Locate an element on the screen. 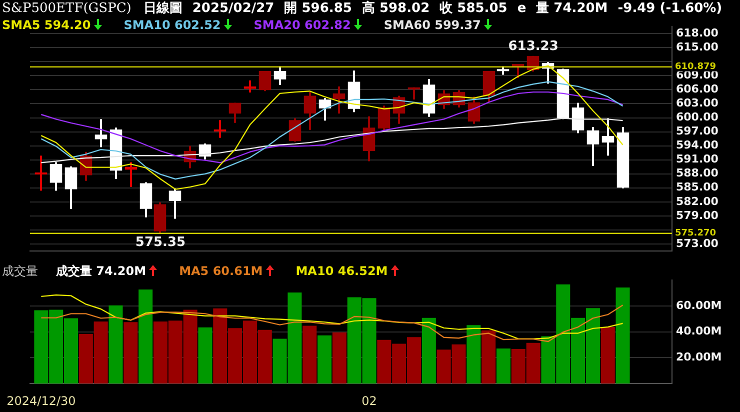  text: SMA5 594.20 is located at coordinates (46, 25).